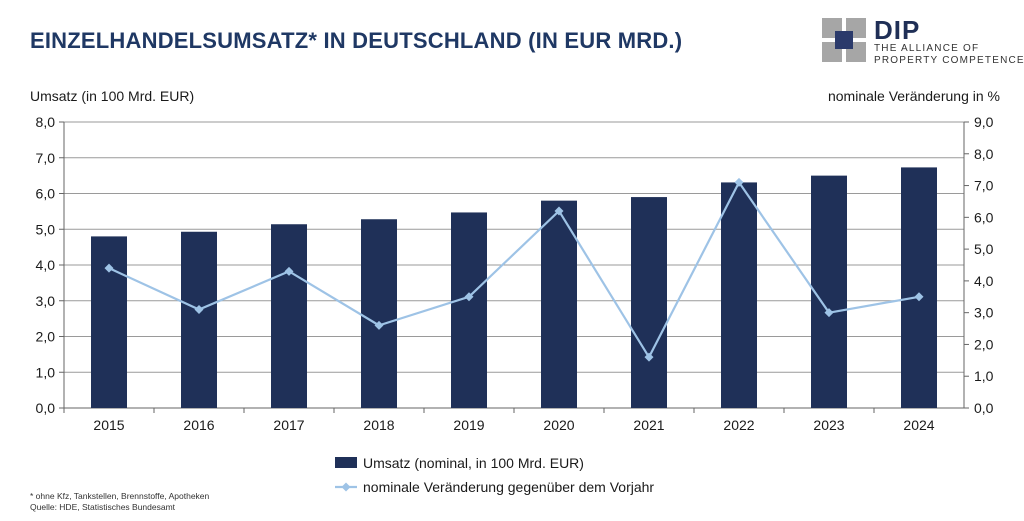  I want to click on bar-2015, so click(109, 322).